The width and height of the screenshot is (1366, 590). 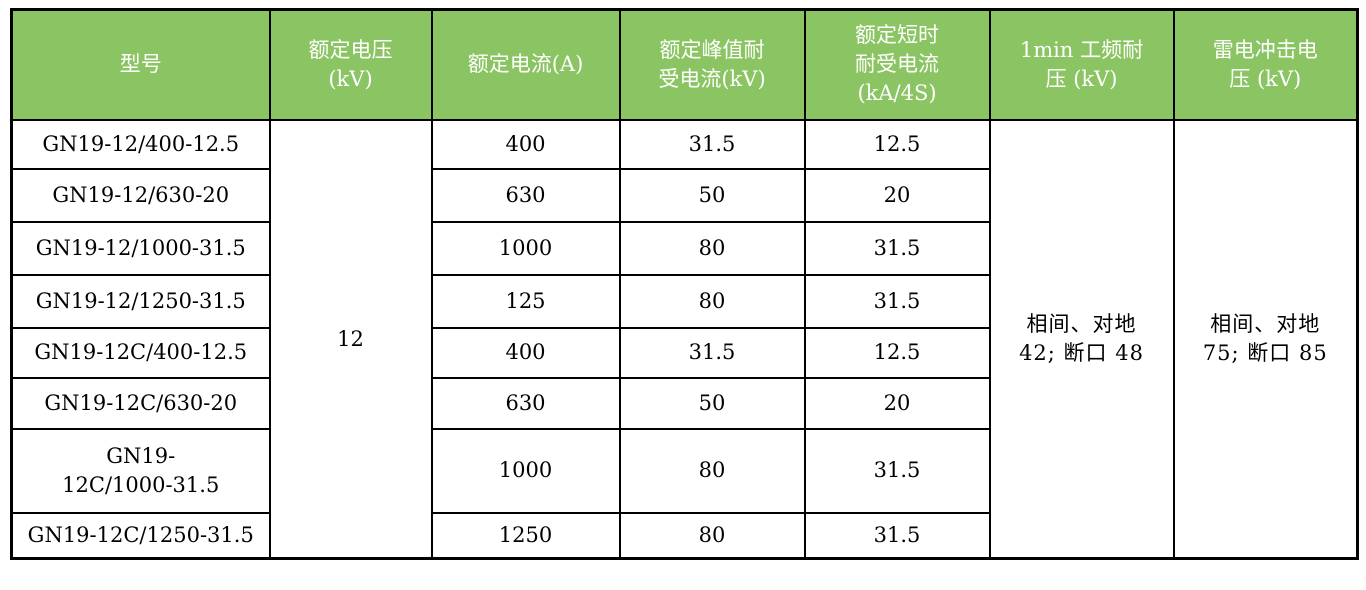 I want to click on cell-model: GN19-12/630-20, so click(x=140, y=195).